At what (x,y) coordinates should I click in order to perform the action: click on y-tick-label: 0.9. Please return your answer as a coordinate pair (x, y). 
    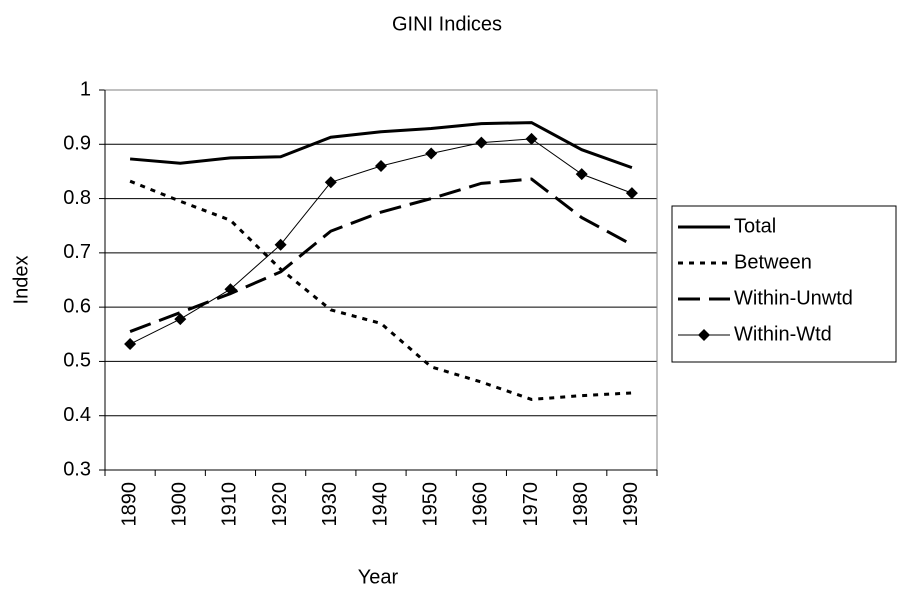
    Looking at the image, I should click on (77, 144).